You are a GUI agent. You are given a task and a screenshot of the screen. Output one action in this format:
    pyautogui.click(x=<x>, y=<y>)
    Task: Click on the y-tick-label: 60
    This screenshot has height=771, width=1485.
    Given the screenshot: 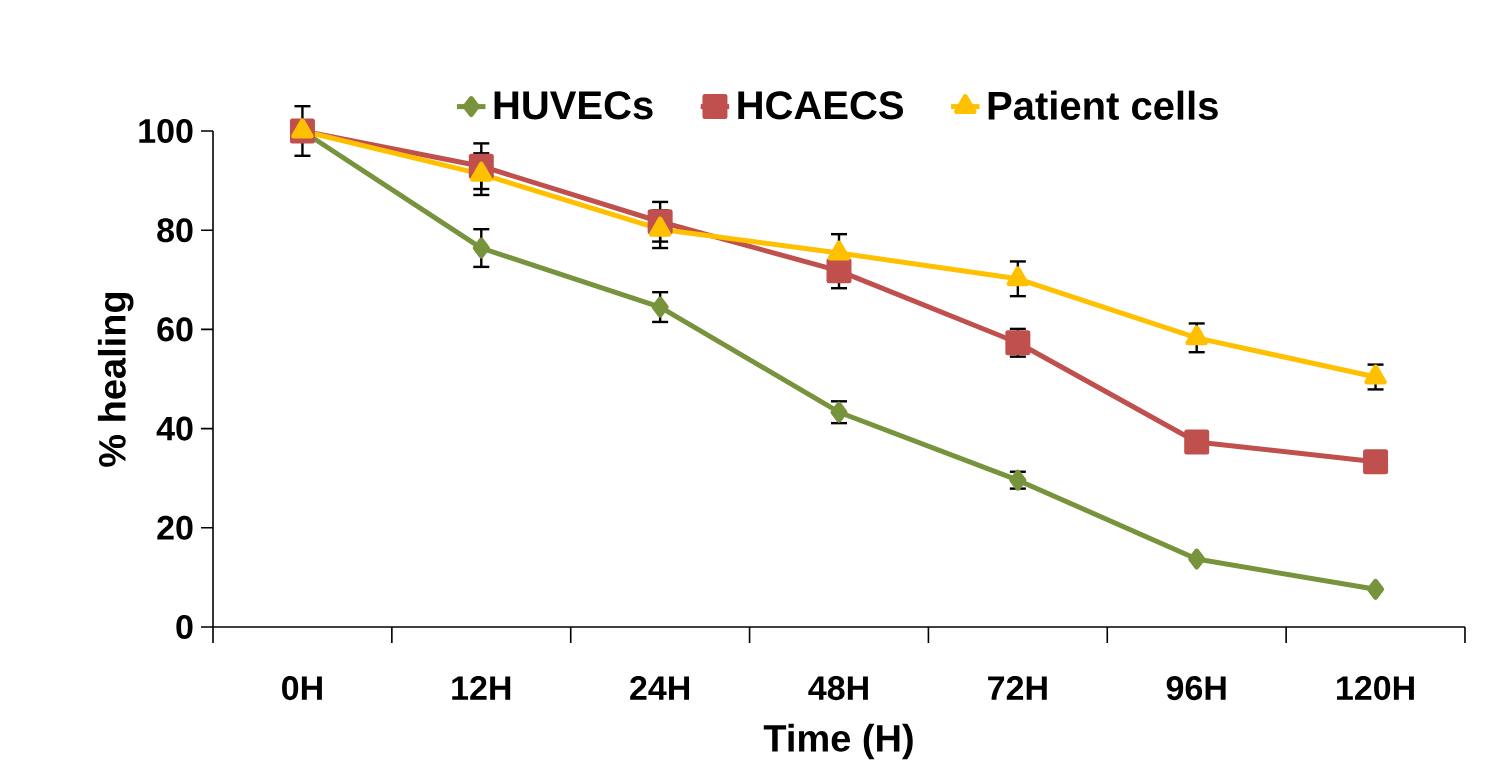 What is the action you would take?
    pyautogui.click(x=175, y=329)
    